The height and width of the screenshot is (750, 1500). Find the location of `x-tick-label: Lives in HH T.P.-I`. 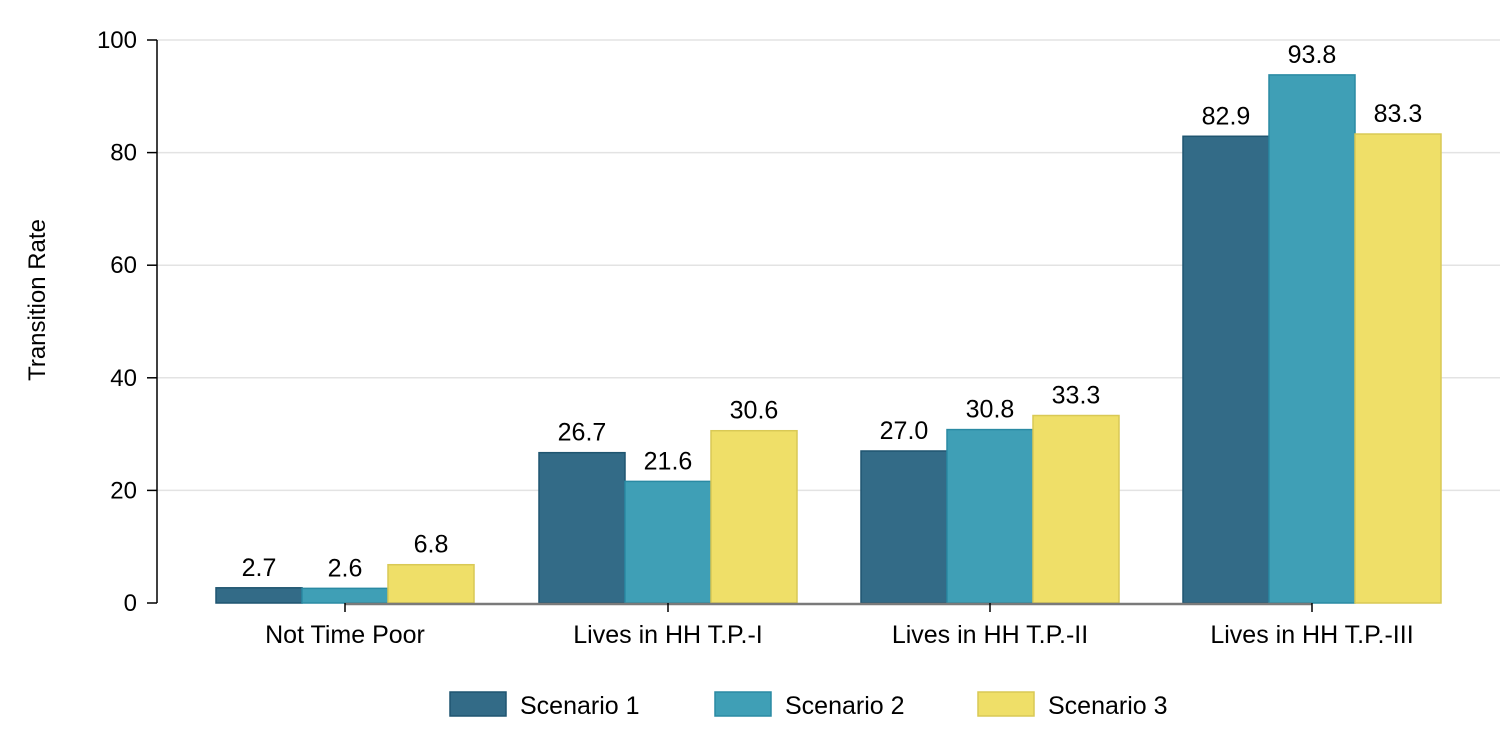

x-tick-label: Lives in HH T.P.-I is located at coordinates (667, 635).